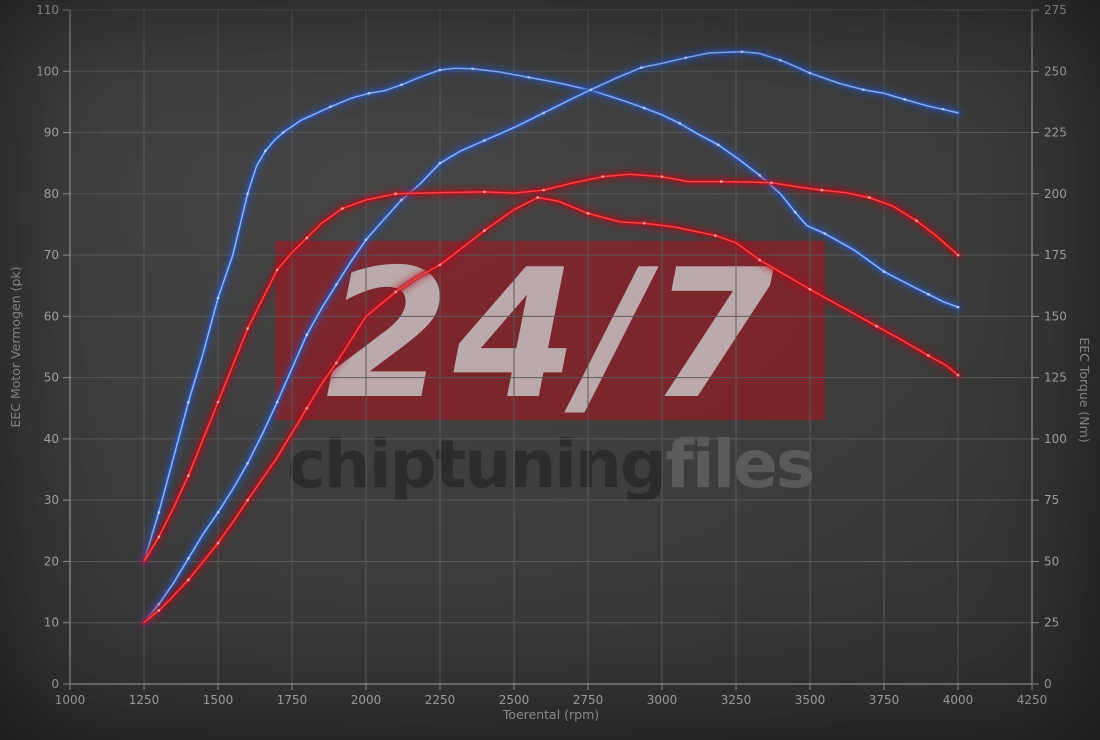 Image resolution: width=1100 pixels, height=740 pixels. What do you see at coordinates (884, 700) in the screenshot?
I see `x-tick-label: 3750` at bounding box center [884, 700].